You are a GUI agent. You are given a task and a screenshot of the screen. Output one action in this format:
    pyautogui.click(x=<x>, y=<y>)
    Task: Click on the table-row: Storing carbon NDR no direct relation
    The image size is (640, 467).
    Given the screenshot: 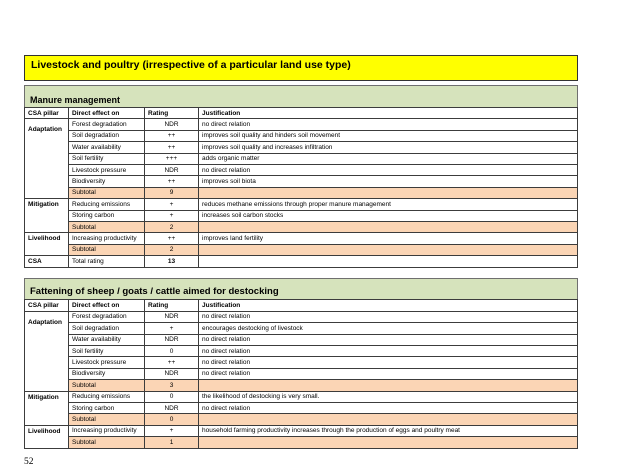 What is the action you would take?
    pyautogui.click(x=301, y=408)
    